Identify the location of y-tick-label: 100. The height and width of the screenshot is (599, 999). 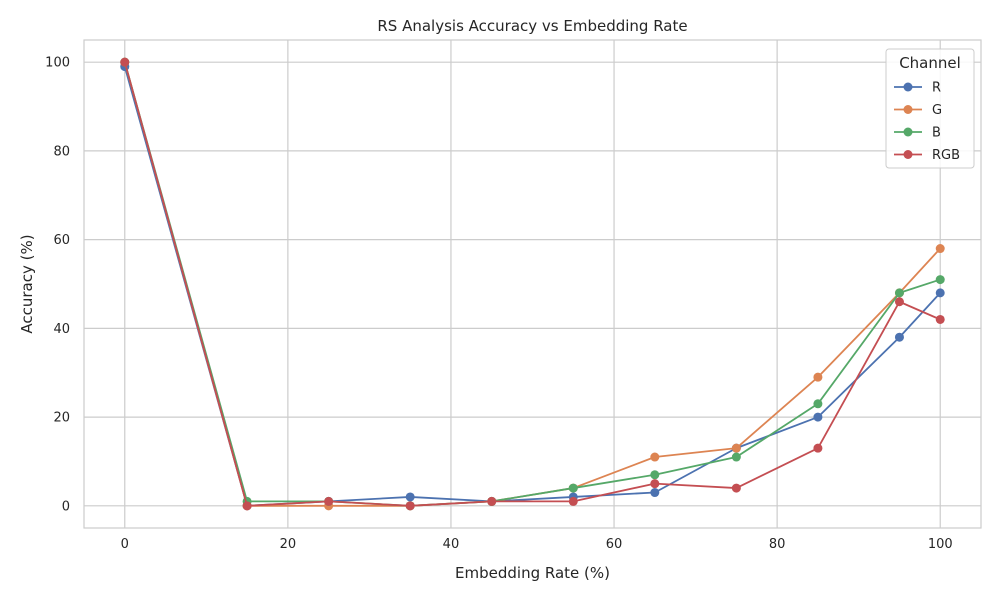
(57, 63).